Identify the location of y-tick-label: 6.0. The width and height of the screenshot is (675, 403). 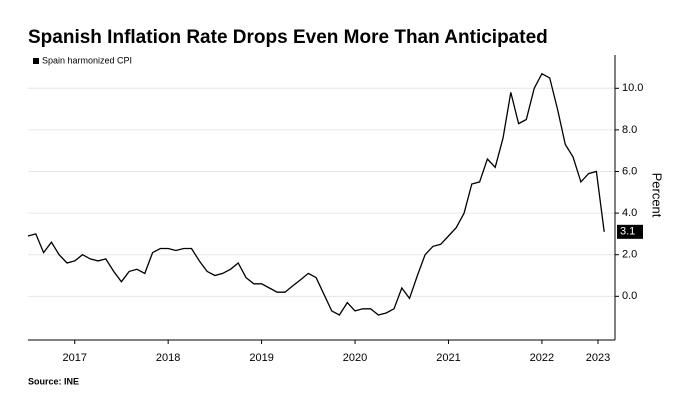
(629, 171).